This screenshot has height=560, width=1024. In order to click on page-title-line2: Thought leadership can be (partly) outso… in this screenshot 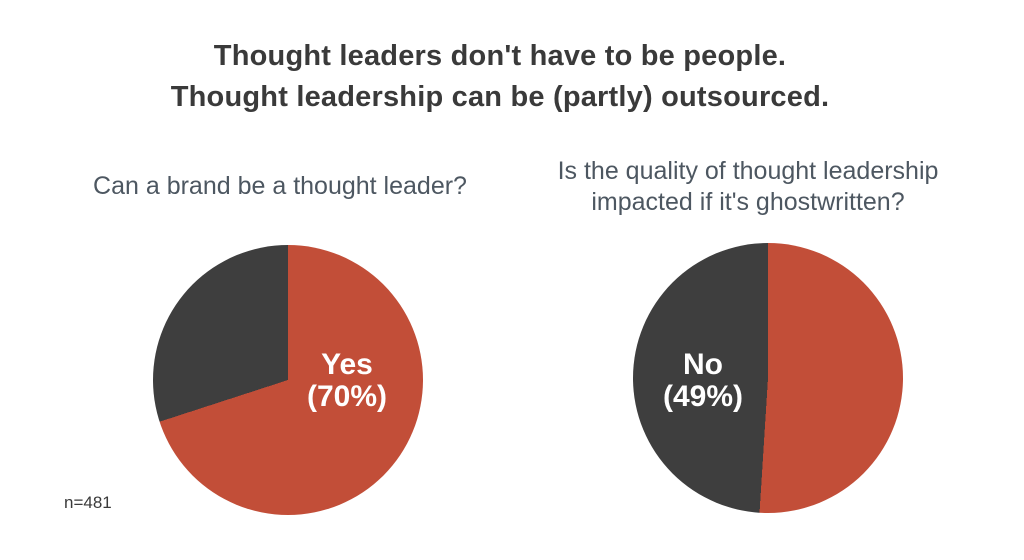, I will do `click(500, 97)`.